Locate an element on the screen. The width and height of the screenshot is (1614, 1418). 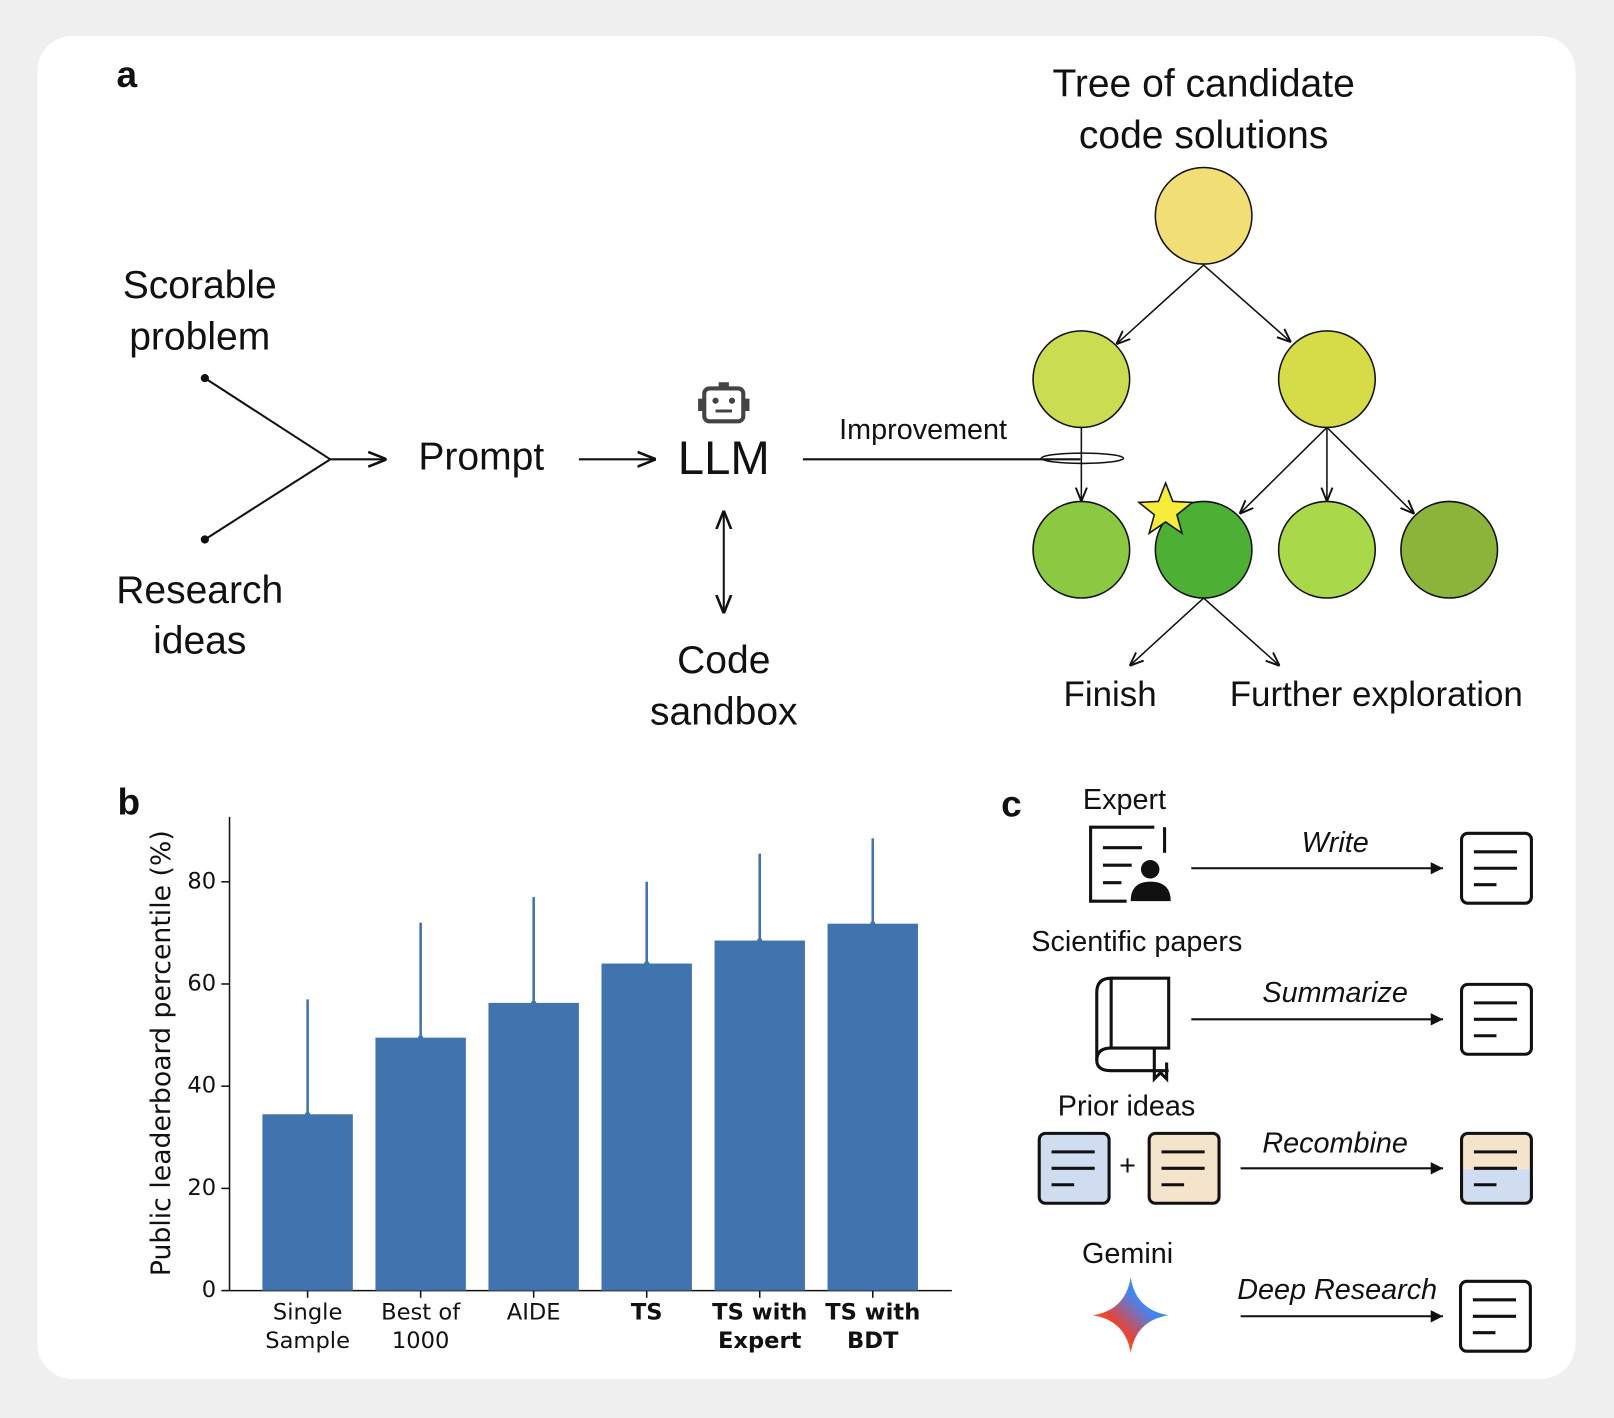
x-tick-label: AIDE is located at coordinates (533, 1312).